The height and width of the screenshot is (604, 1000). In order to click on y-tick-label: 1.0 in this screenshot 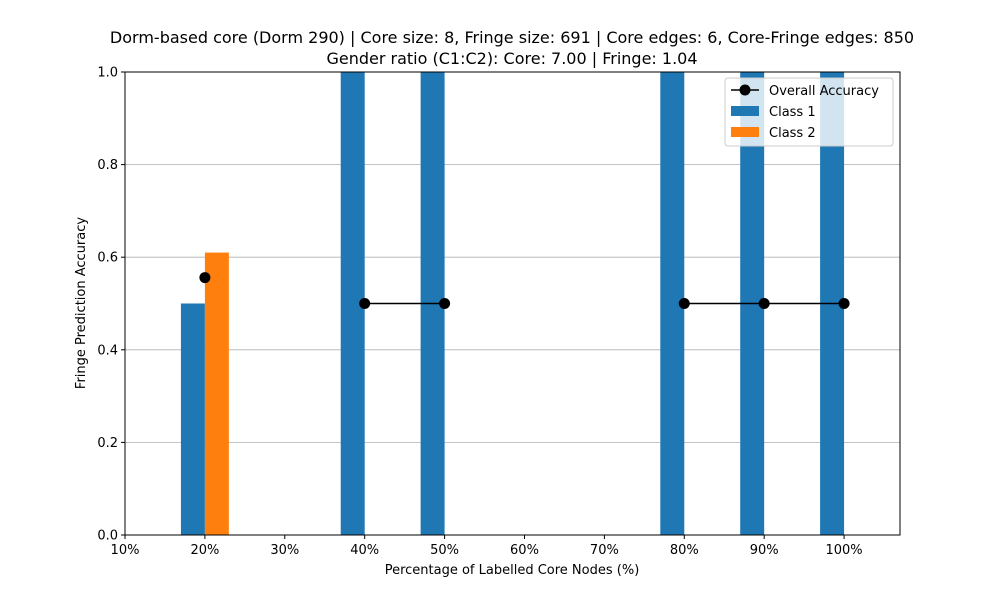, I will do `click(107, 73)`.